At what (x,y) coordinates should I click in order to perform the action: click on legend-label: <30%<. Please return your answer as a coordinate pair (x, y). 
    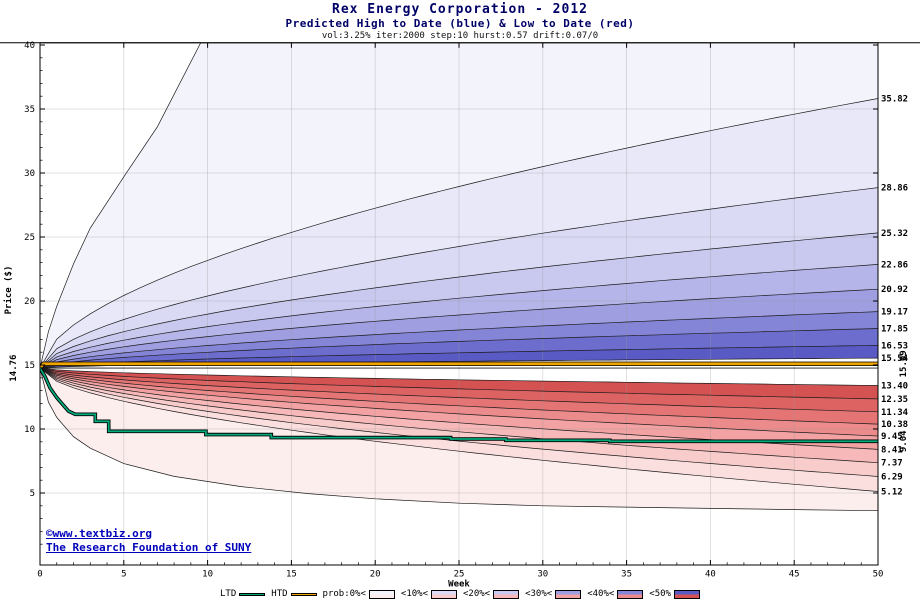
    Looking at the image, I should click on (539, 594).